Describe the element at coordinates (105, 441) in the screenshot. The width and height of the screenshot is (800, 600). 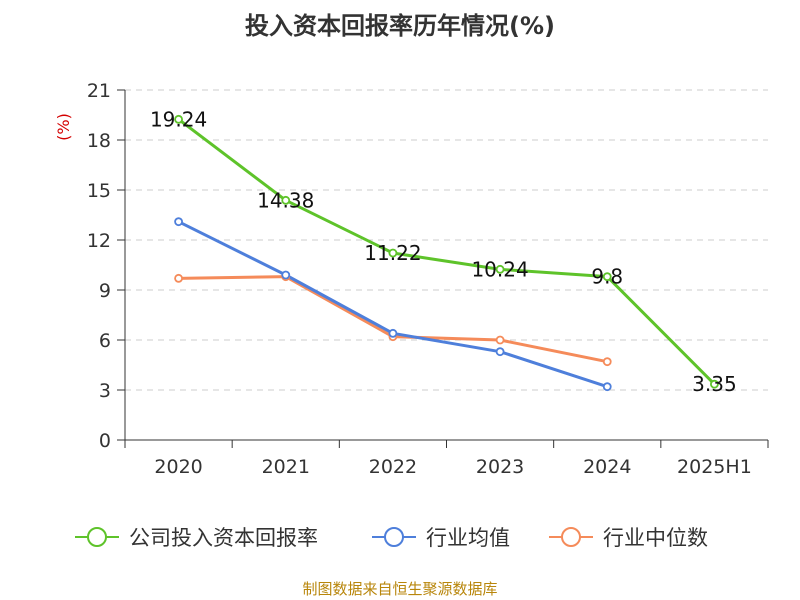
I see `y-tick-label: 0` at that location.